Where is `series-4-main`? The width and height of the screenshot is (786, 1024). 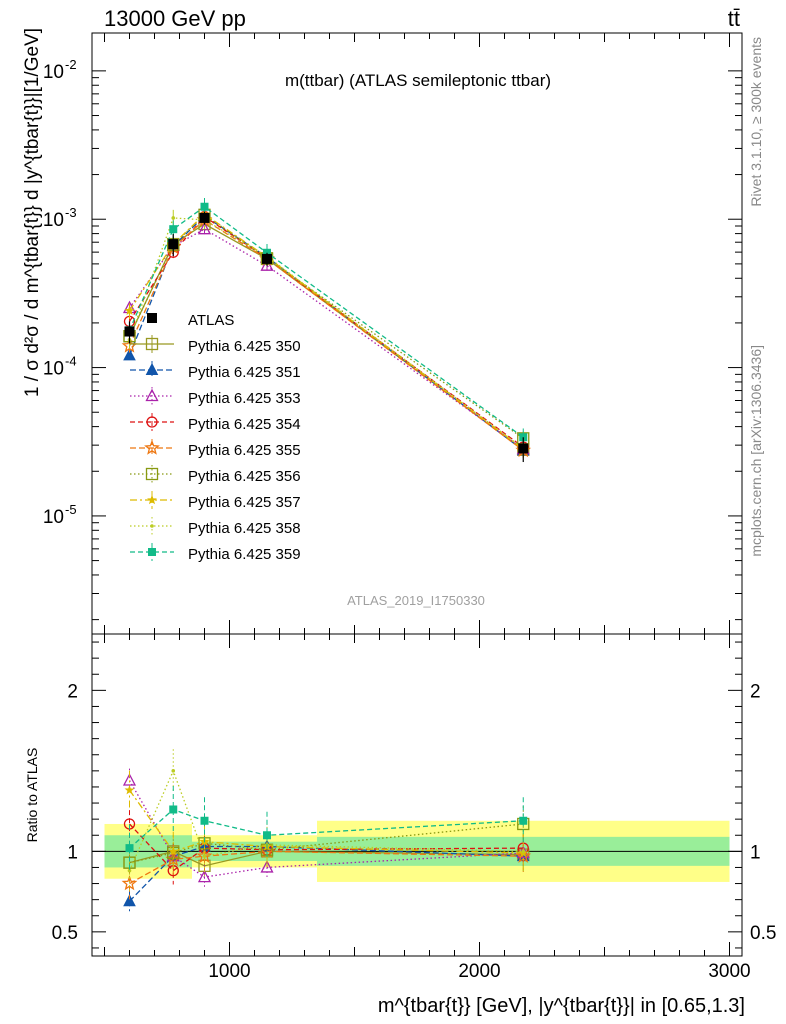 series-4-main is located at coordinates (326, 332).